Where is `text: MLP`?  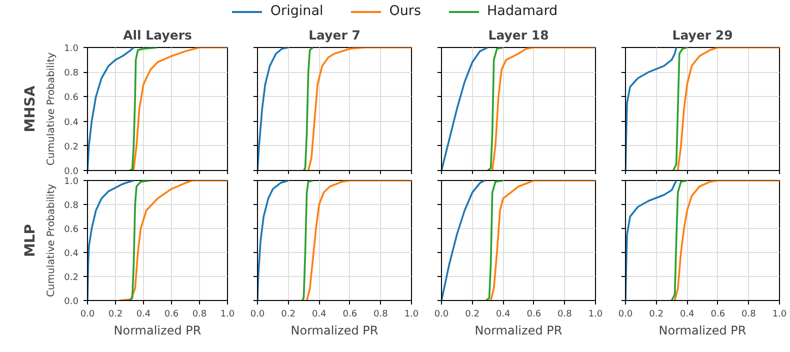 text: MLP is located at coordinates (30, 241).